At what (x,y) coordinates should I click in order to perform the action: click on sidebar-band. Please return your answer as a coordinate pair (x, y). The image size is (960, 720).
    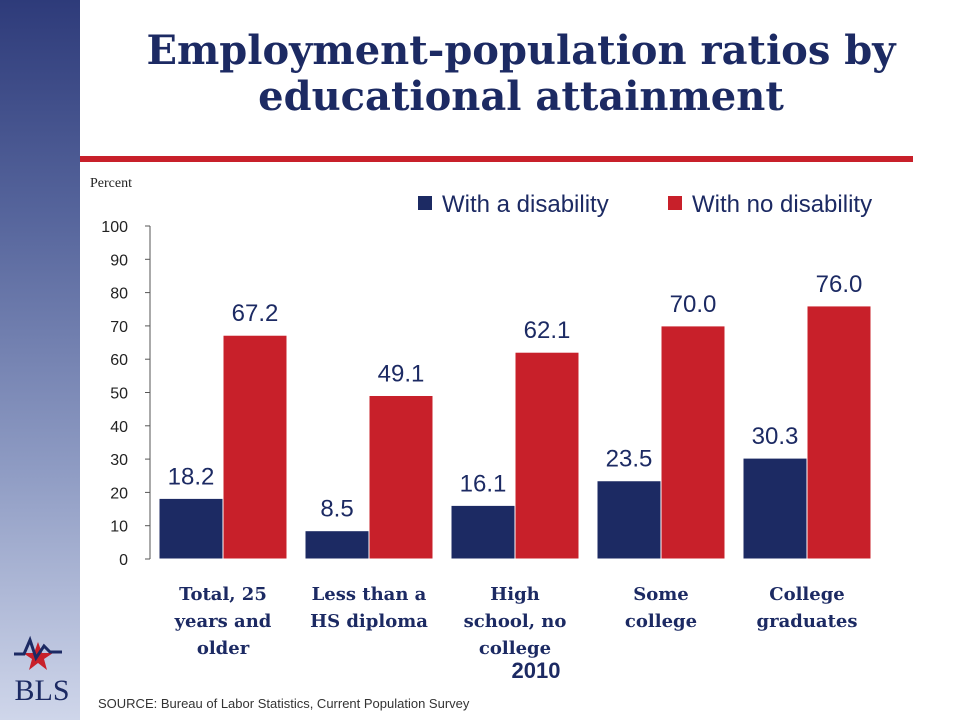
    Looking at the image, I should click on (40, 360).